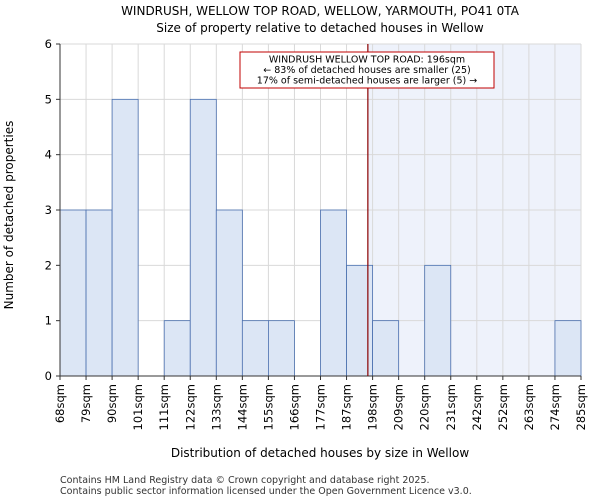 The width and height of the screenshot is (600, 500). I want to click on y-tick-label: 2, so click(48, 265).